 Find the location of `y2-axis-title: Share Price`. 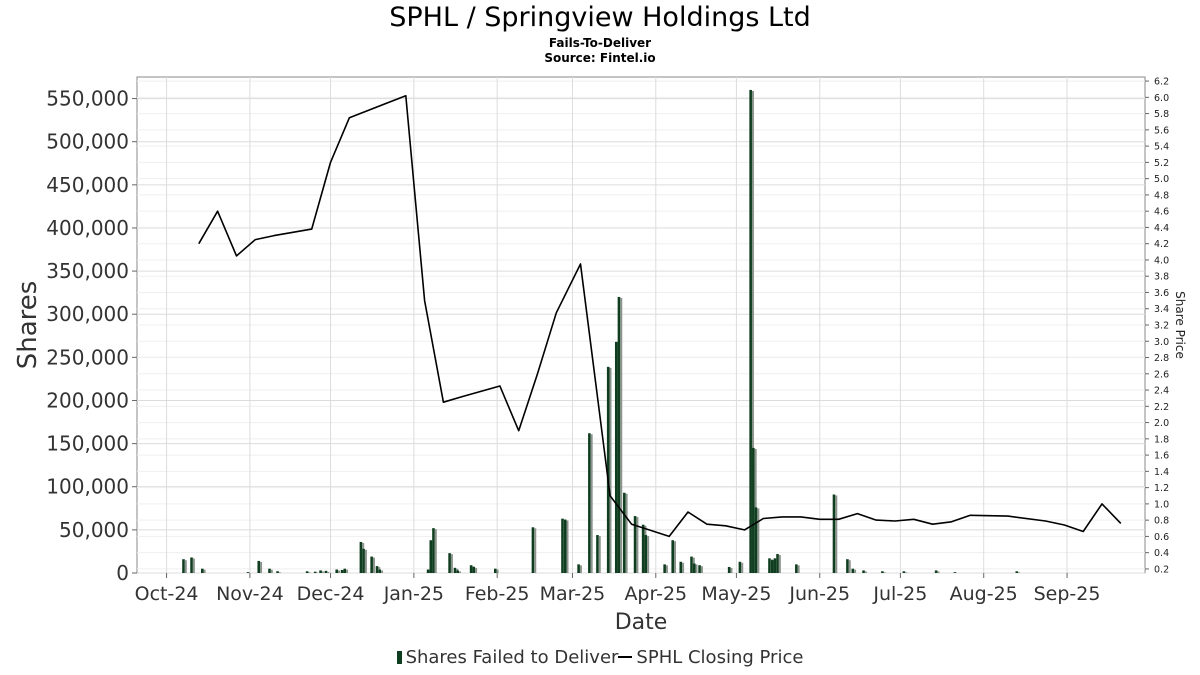

y2-axis-title: Share Price is located at coordinates (1180, 325).